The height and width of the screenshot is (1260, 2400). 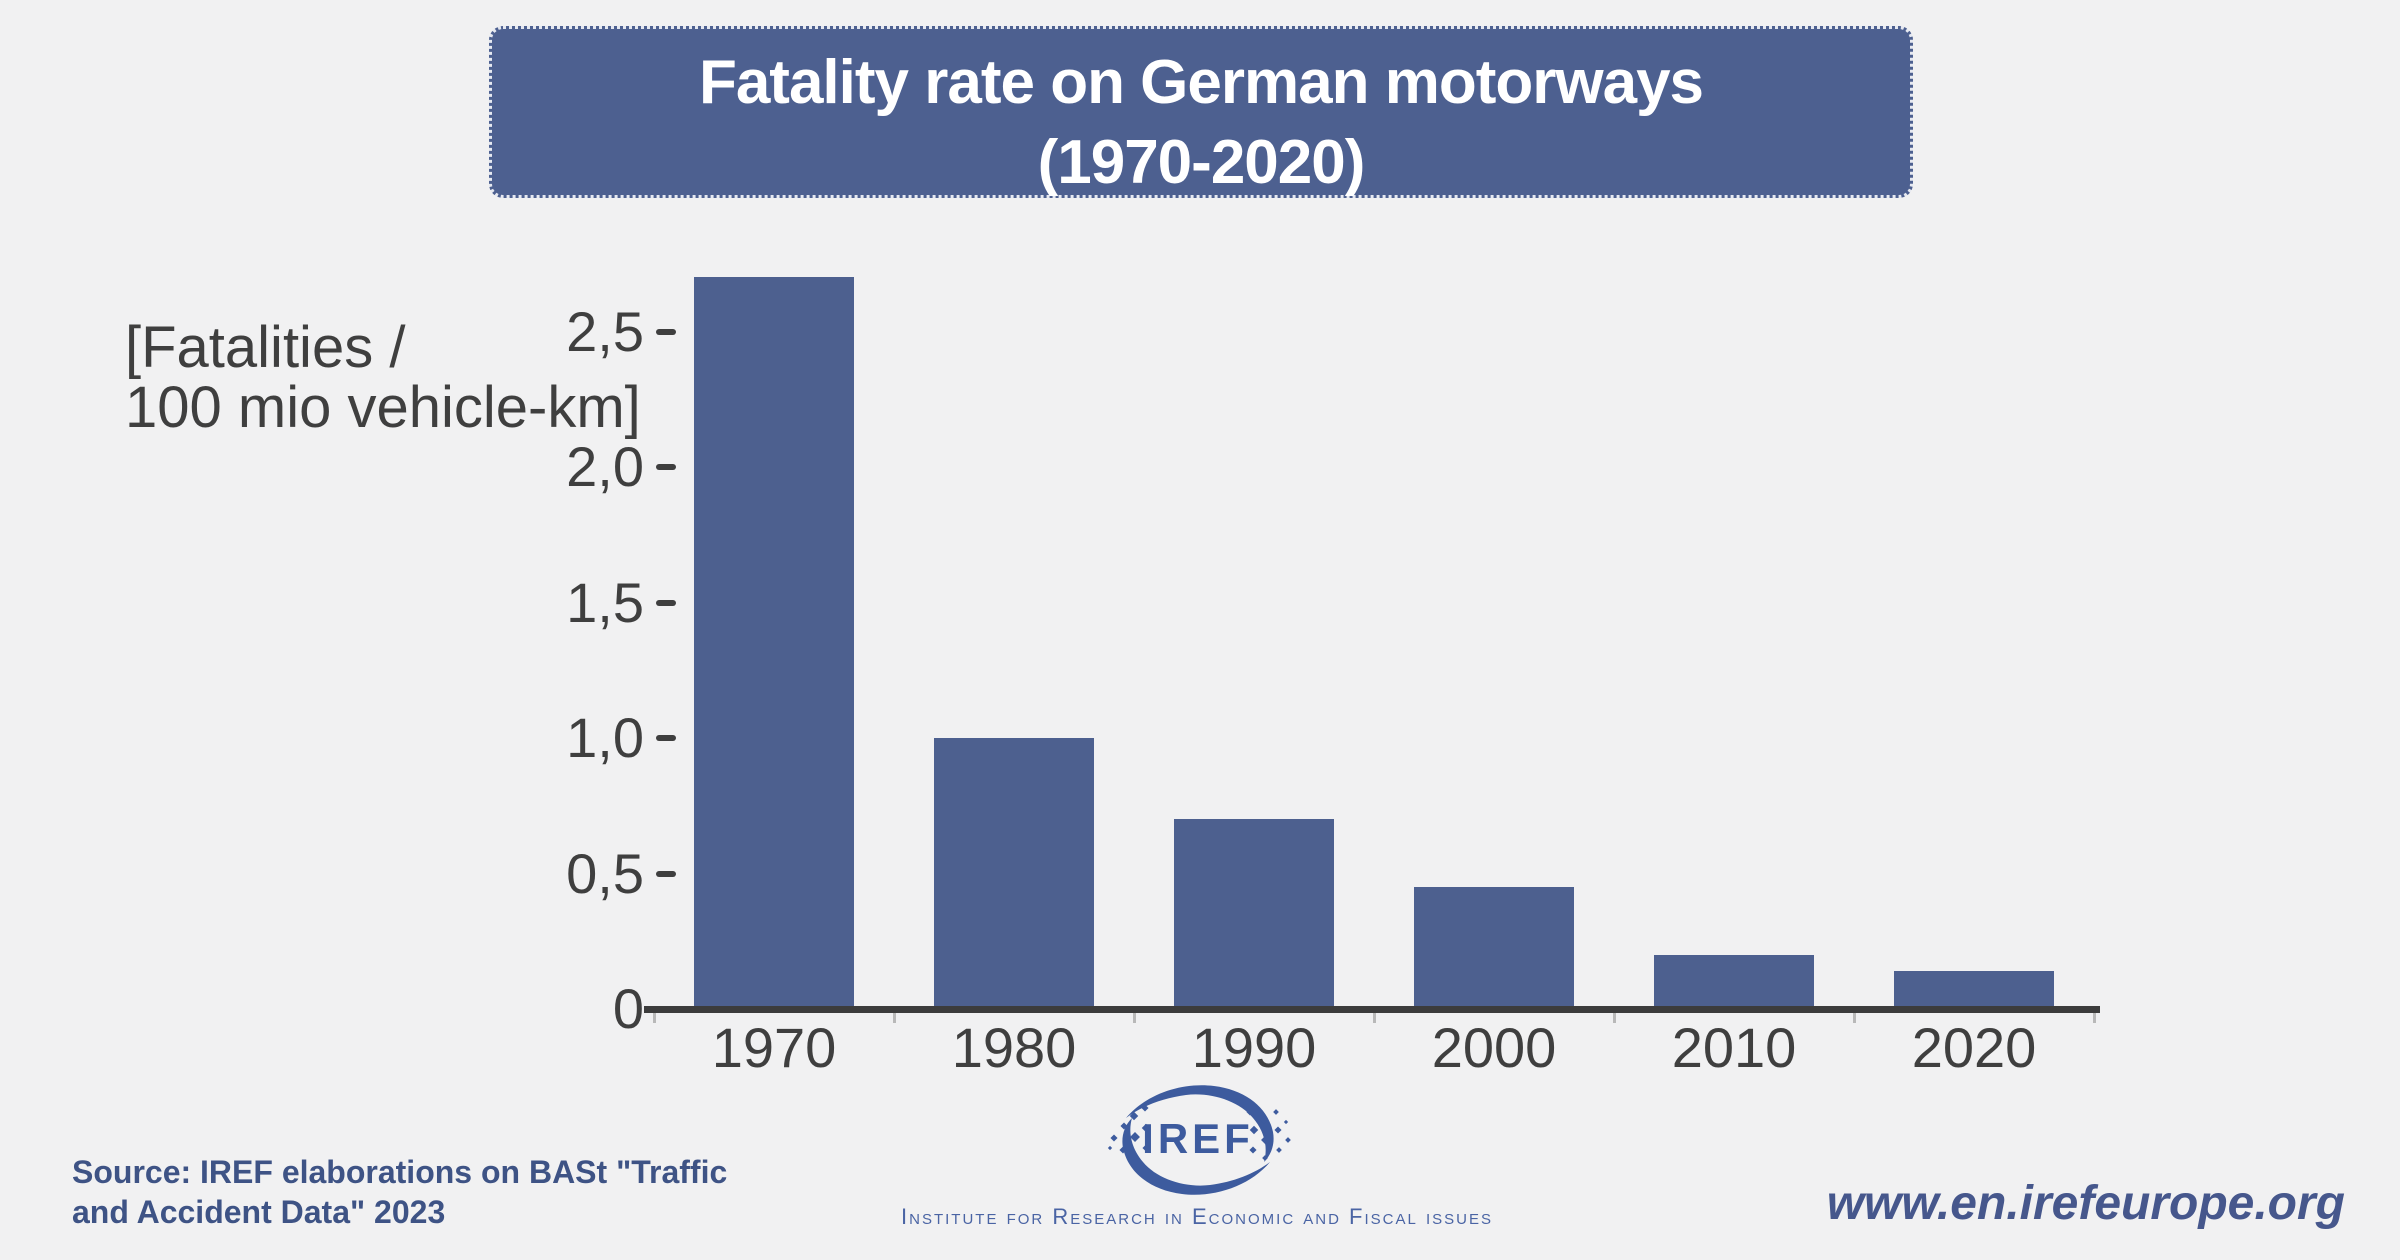 I want to click on x-axis-label-2000: 2000, so click(x=1494, y=1047).